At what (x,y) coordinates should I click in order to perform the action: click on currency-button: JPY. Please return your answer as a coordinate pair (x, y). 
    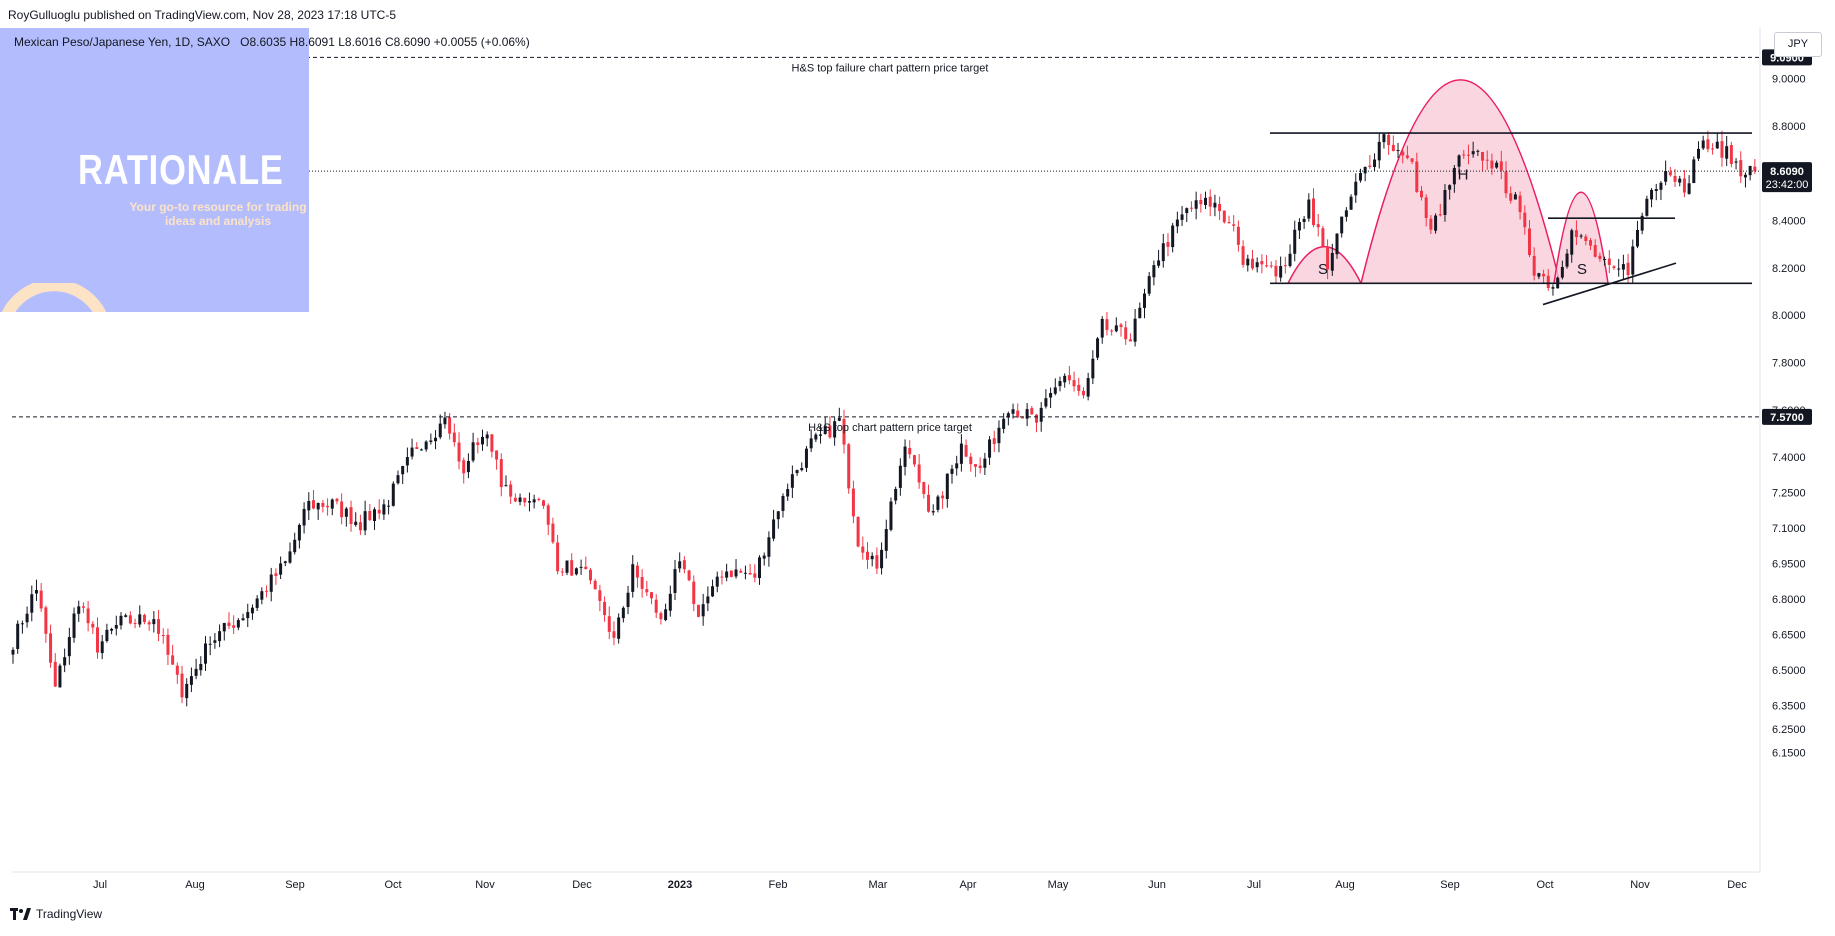
    Looking at the image, I should click on (1798, 44).